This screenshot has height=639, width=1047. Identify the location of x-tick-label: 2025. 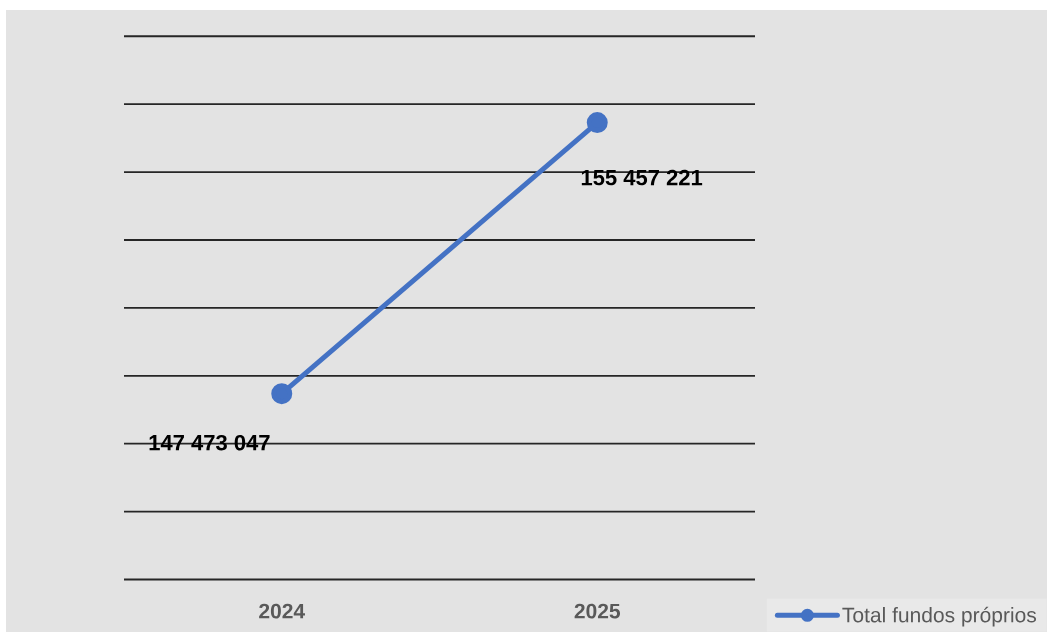
(597, 611).